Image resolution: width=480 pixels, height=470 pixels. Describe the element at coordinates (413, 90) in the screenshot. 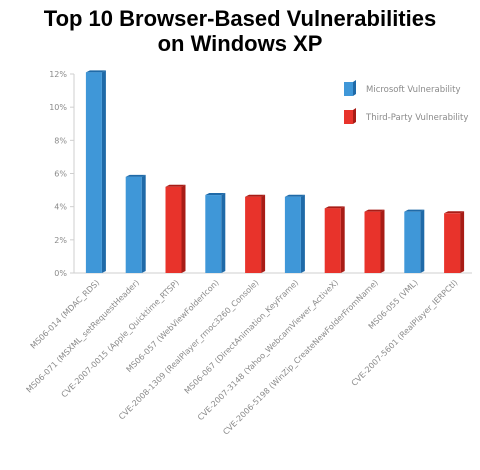

I see `legend-label: Microsoft Vulnerability` at that location.